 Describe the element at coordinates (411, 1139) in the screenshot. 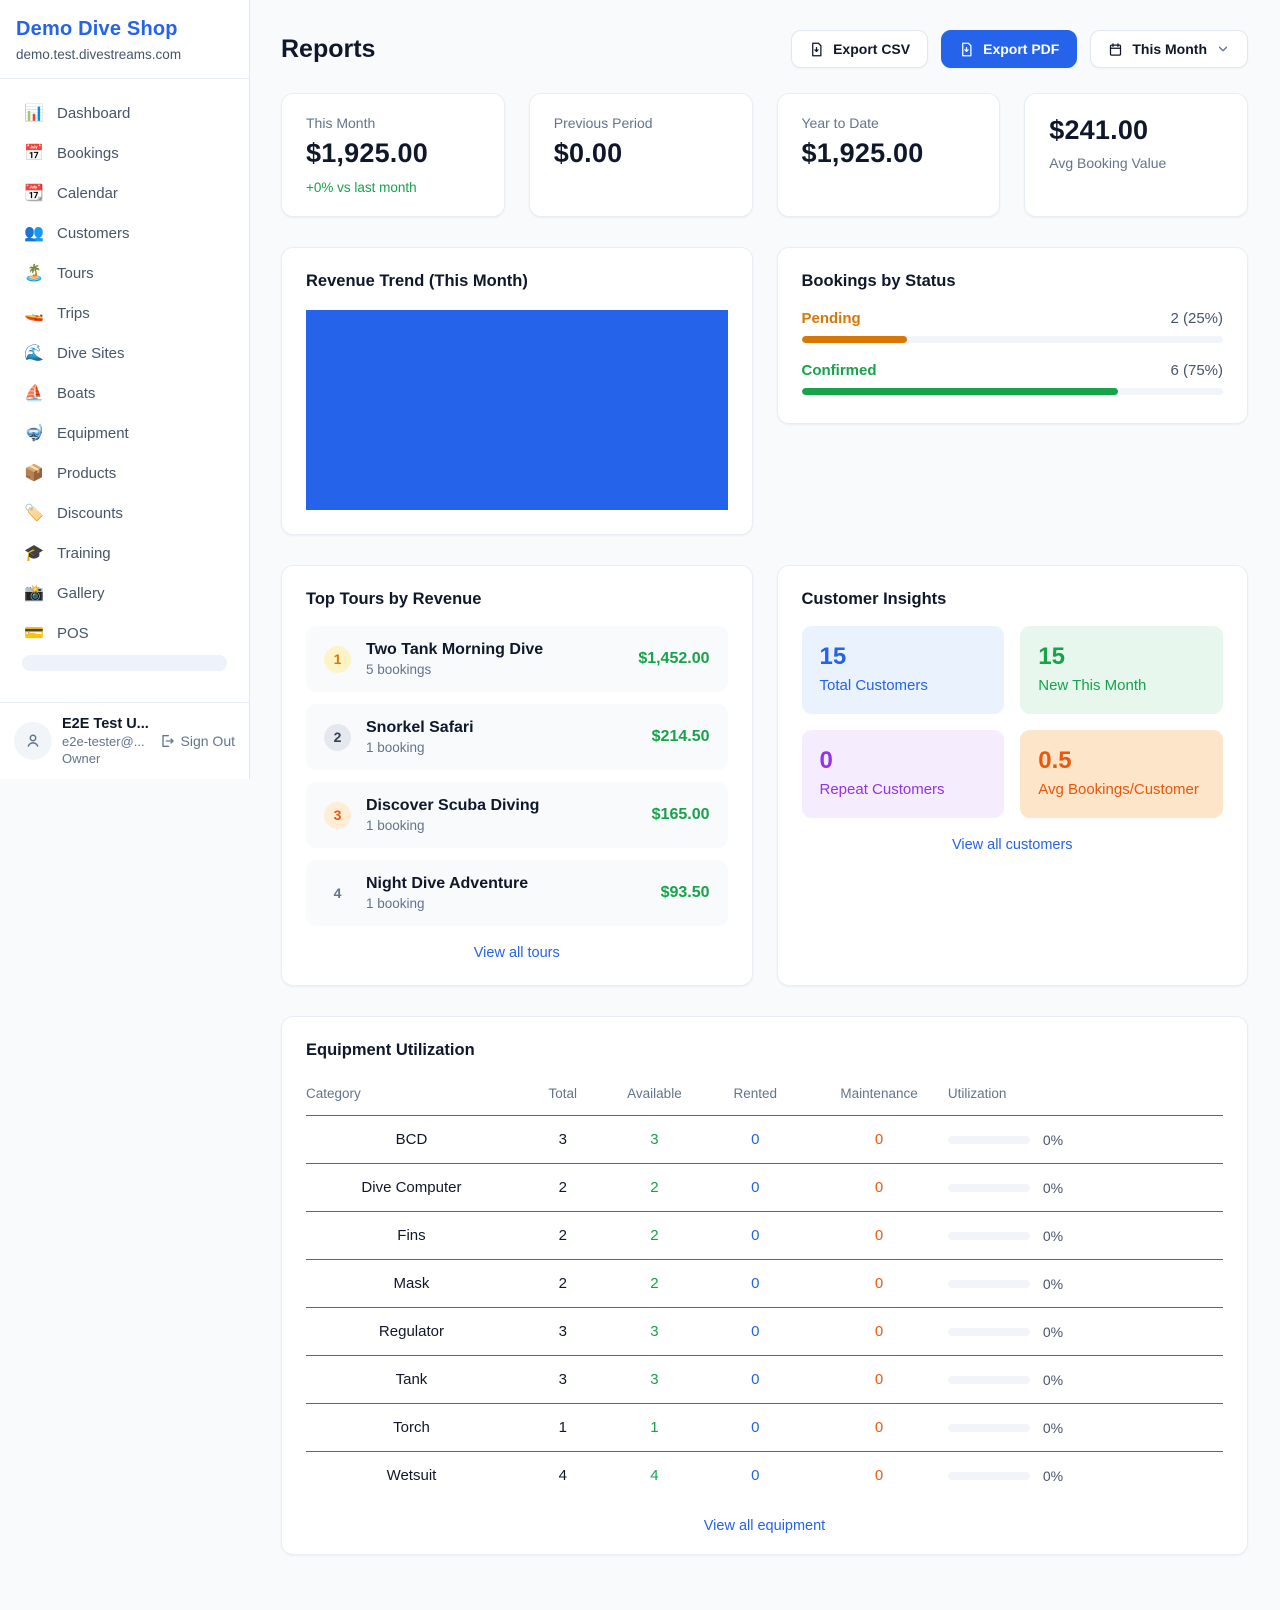

I see `cell-category: BCD` at that location.